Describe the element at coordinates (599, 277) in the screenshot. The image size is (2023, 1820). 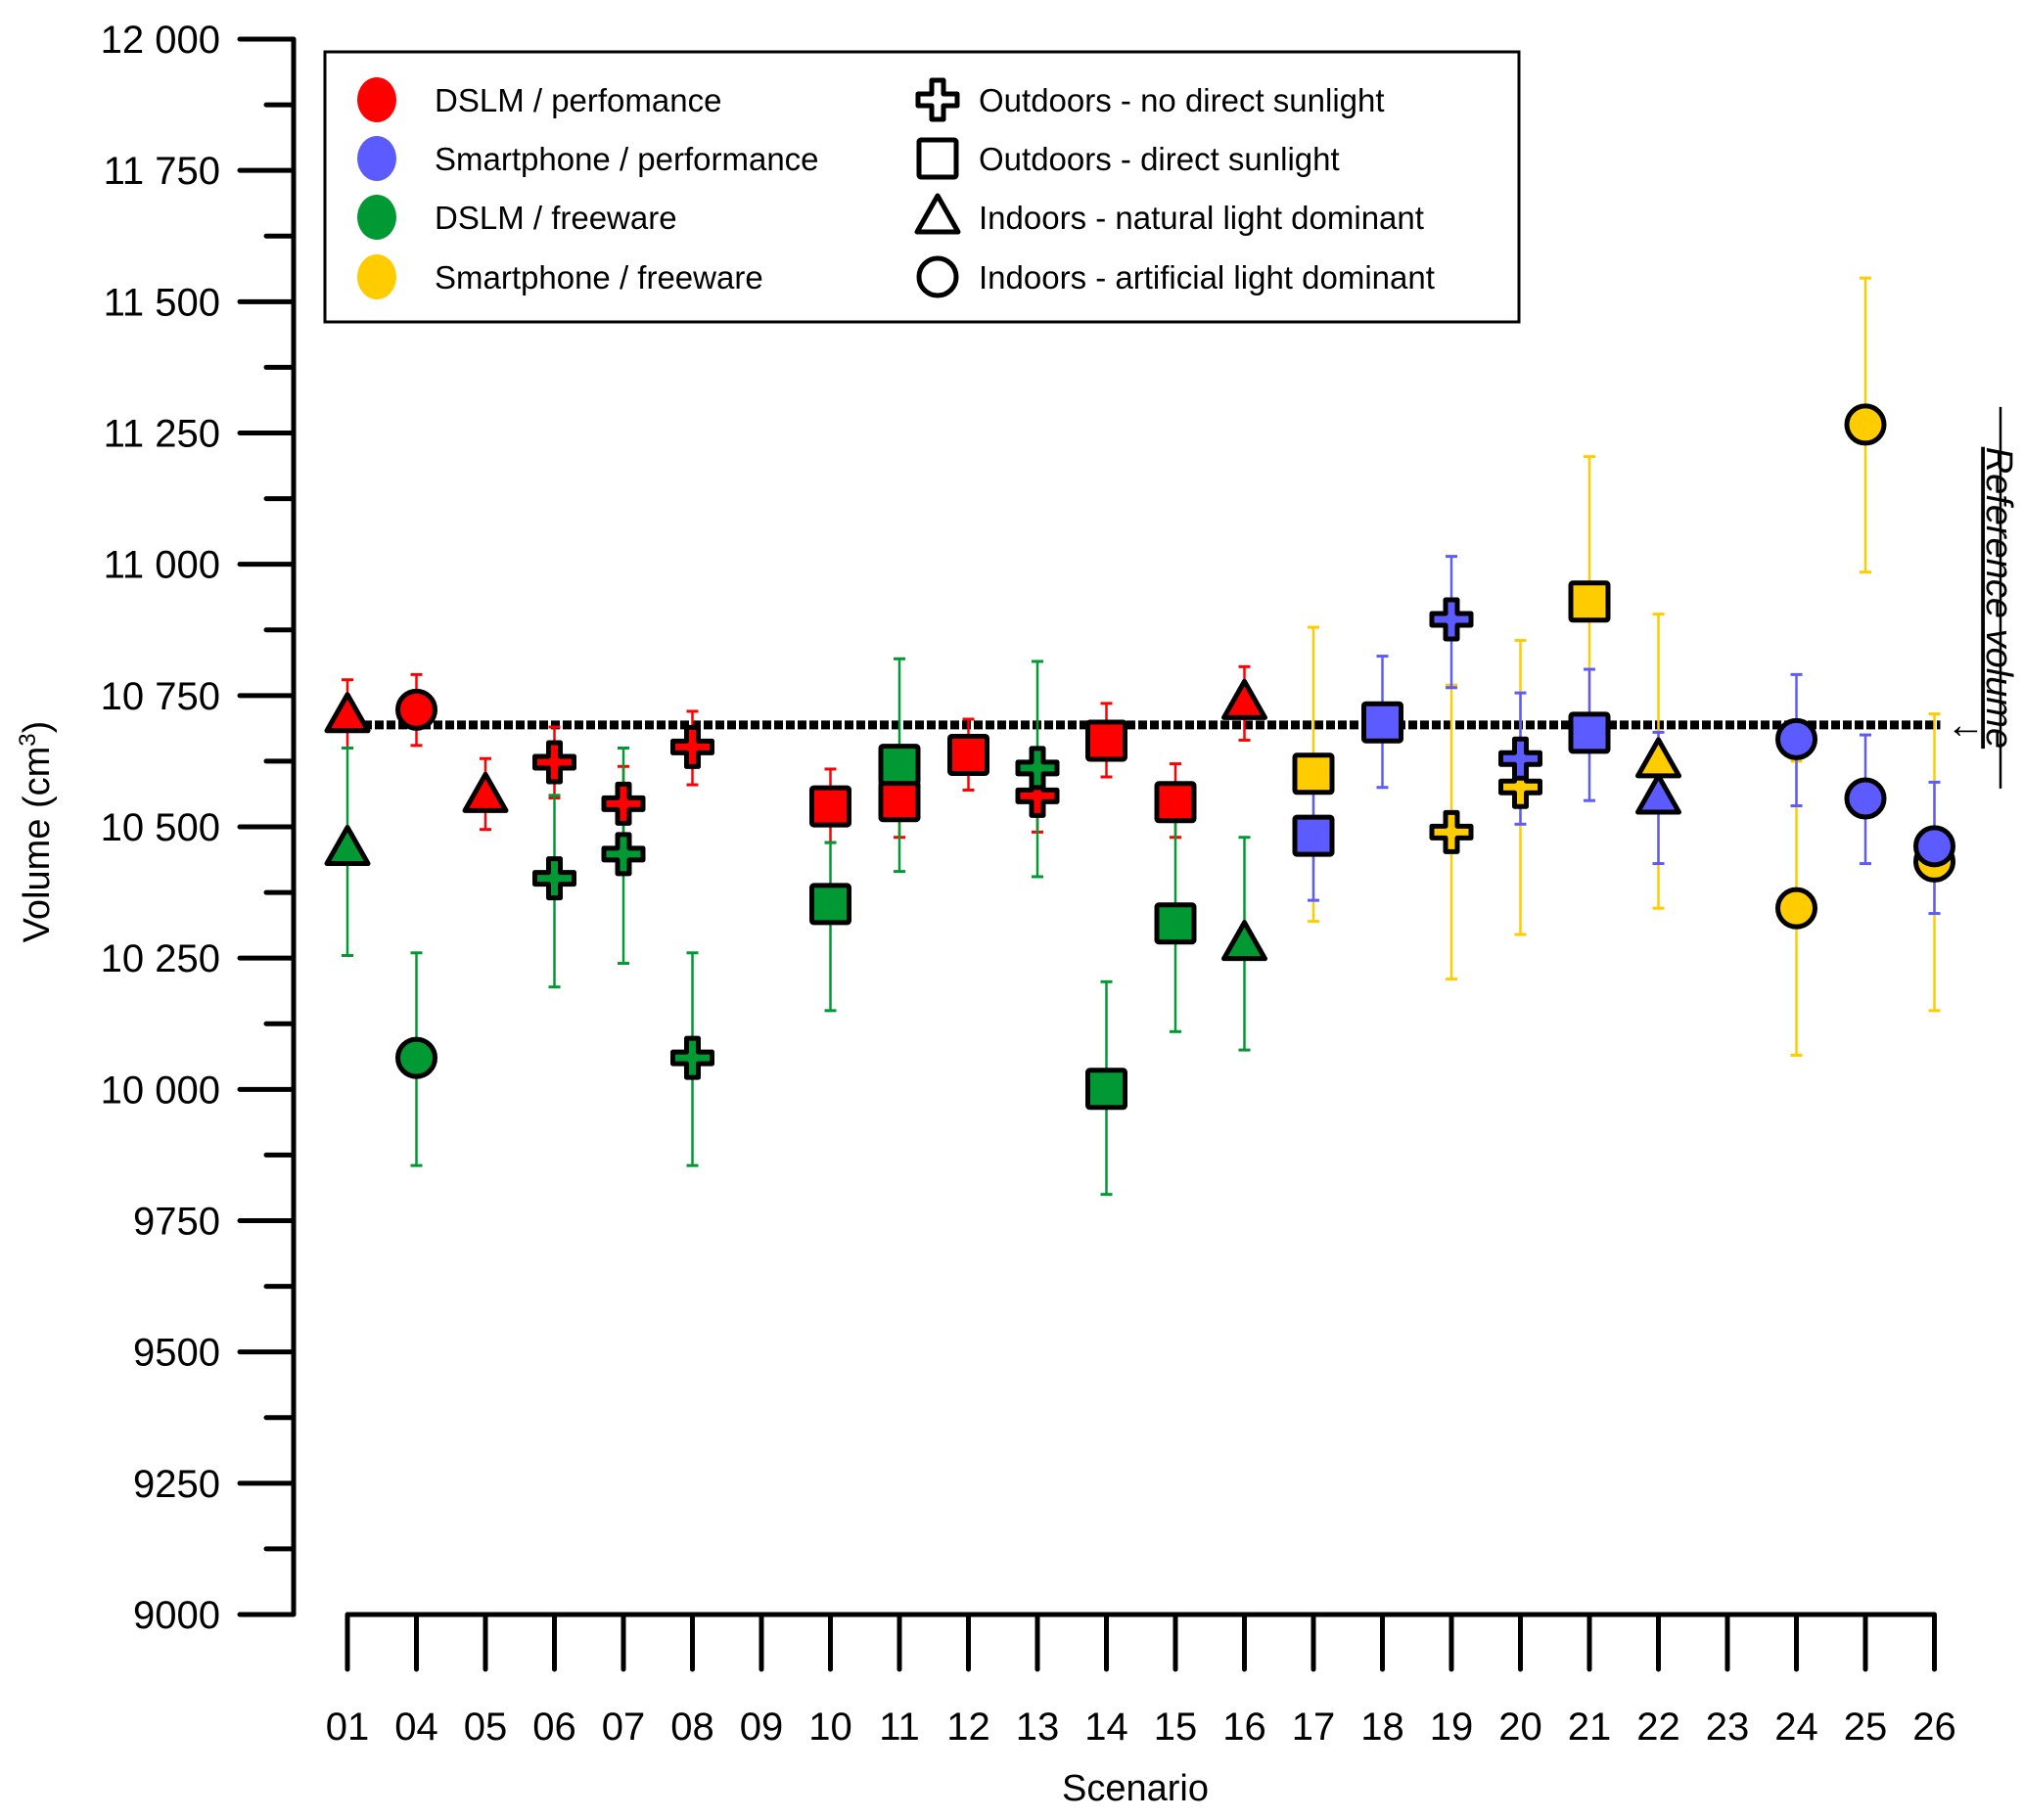
I see `legend-color-label: Smartphone / freeware` at that location.